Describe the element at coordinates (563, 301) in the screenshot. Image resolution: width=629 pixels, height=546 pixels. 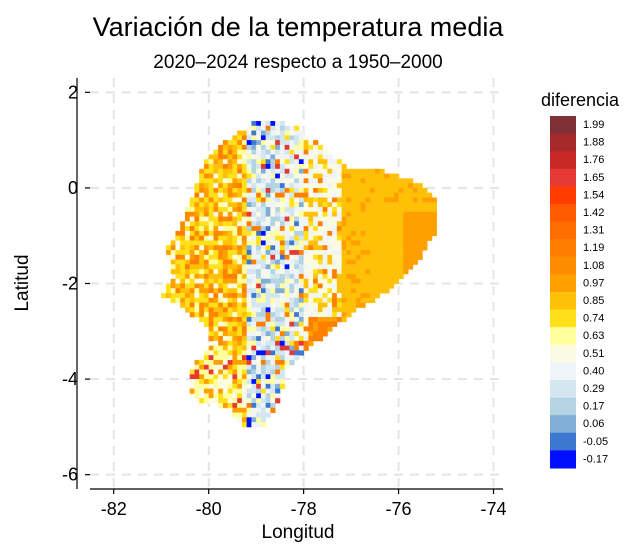
I see `legend-swatch` at that location.